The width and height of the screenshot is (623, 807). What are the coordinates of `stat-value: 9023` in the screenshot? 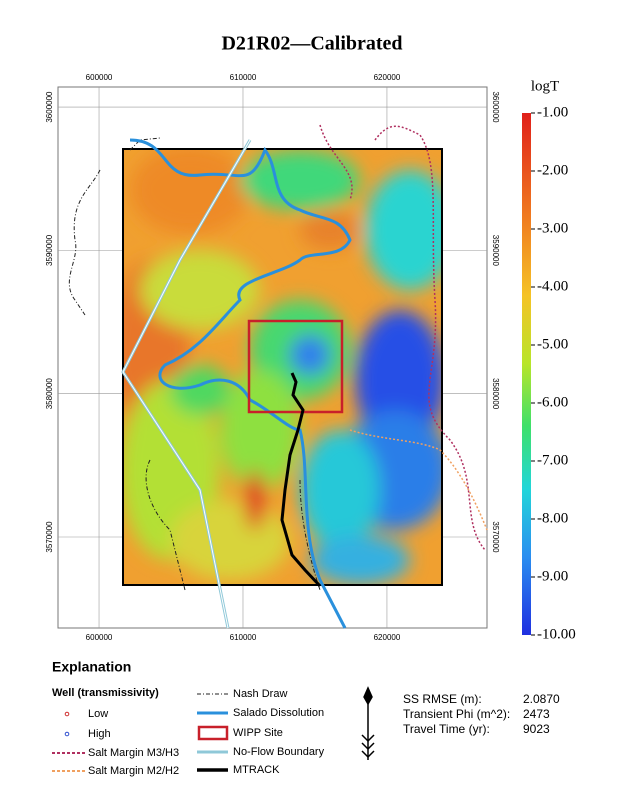 It's located at (536, 729).